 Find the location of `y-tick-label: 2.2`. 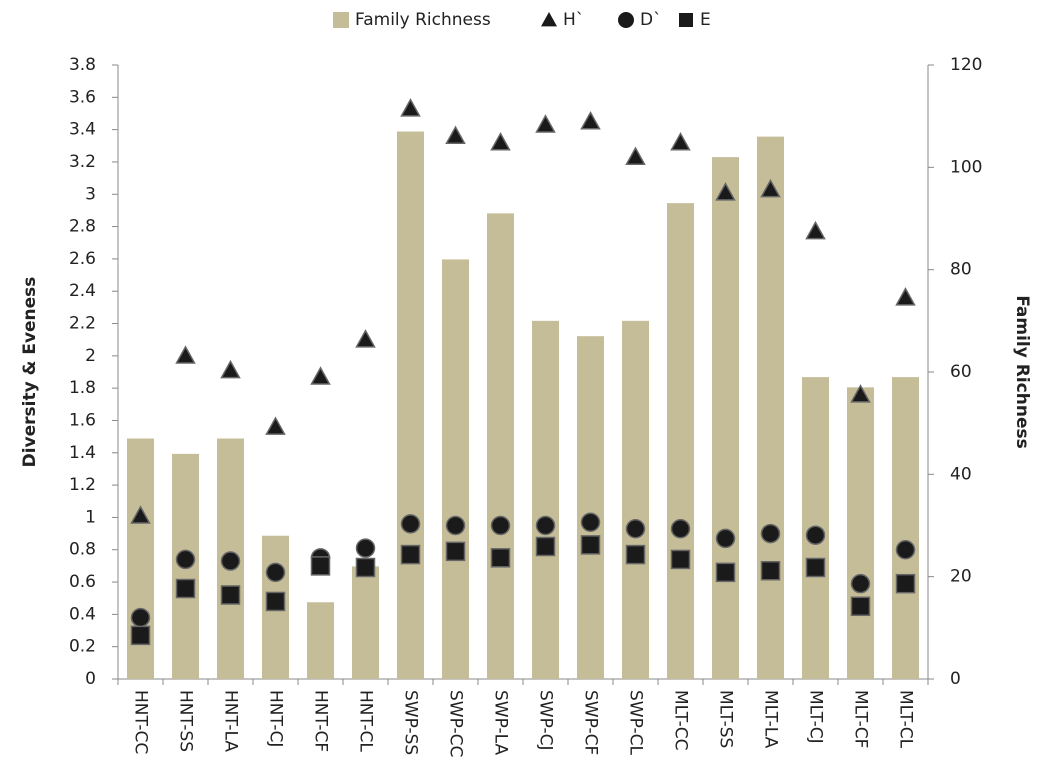

y-tick-label: 2.2 is located at coordinates (82, 324).